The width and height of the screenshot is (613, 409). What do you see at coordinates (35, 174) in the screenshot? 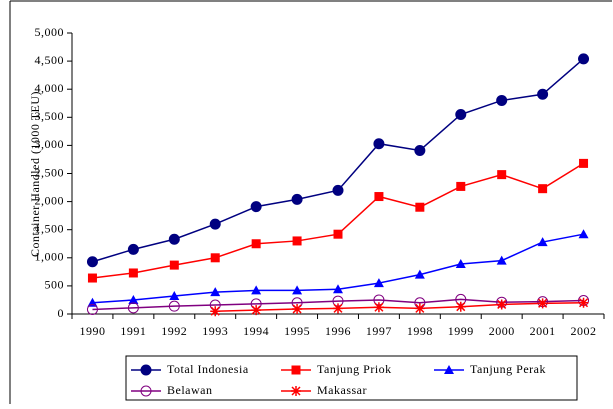
I see `y-axis-label: Container Handled (1000 TEU)` at bounding box center [35, 174].